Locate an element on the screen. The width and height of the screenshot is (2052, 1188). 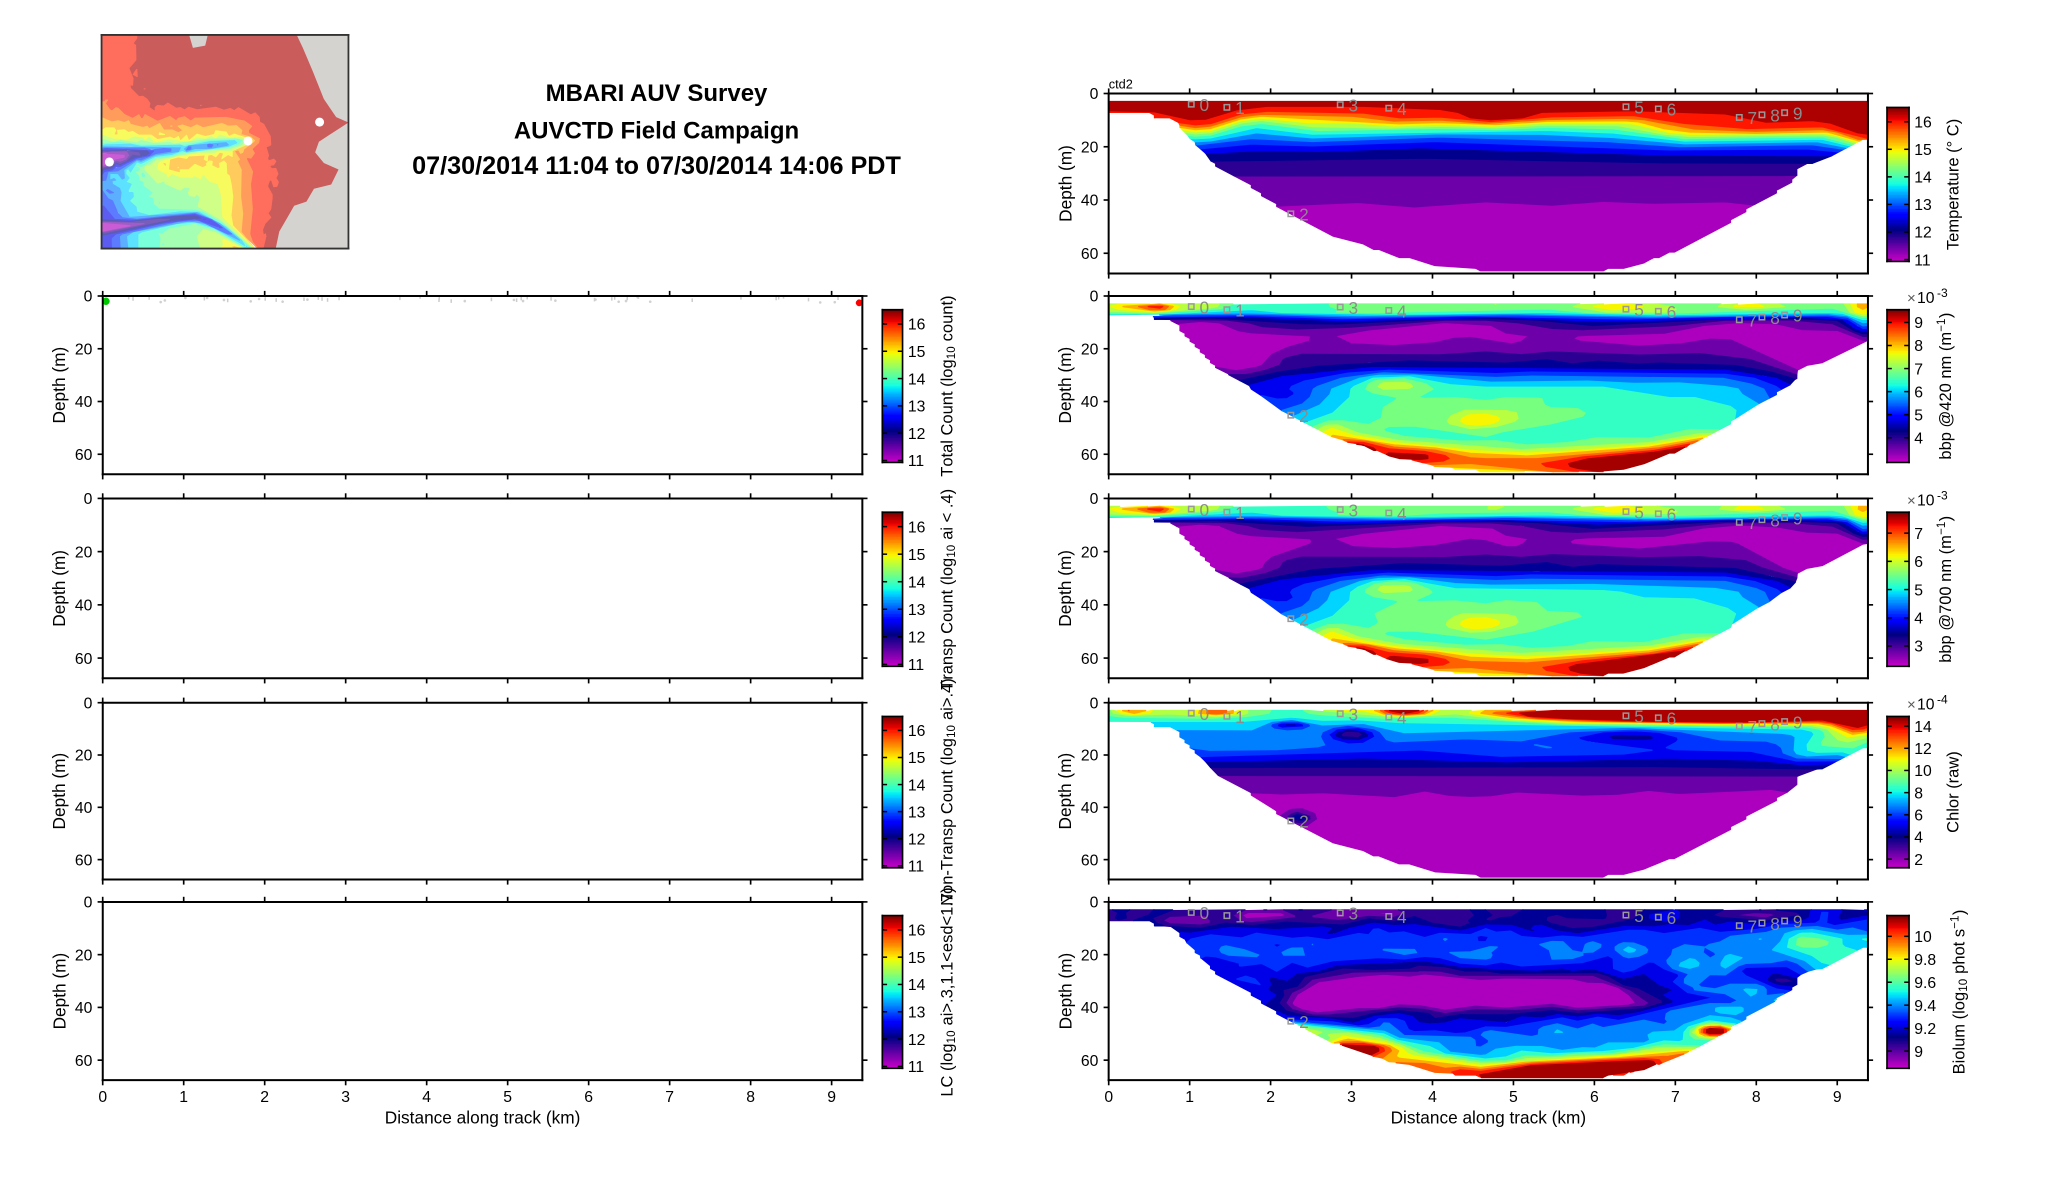
svg-text: -3 is located at coordinates (1942, 293).